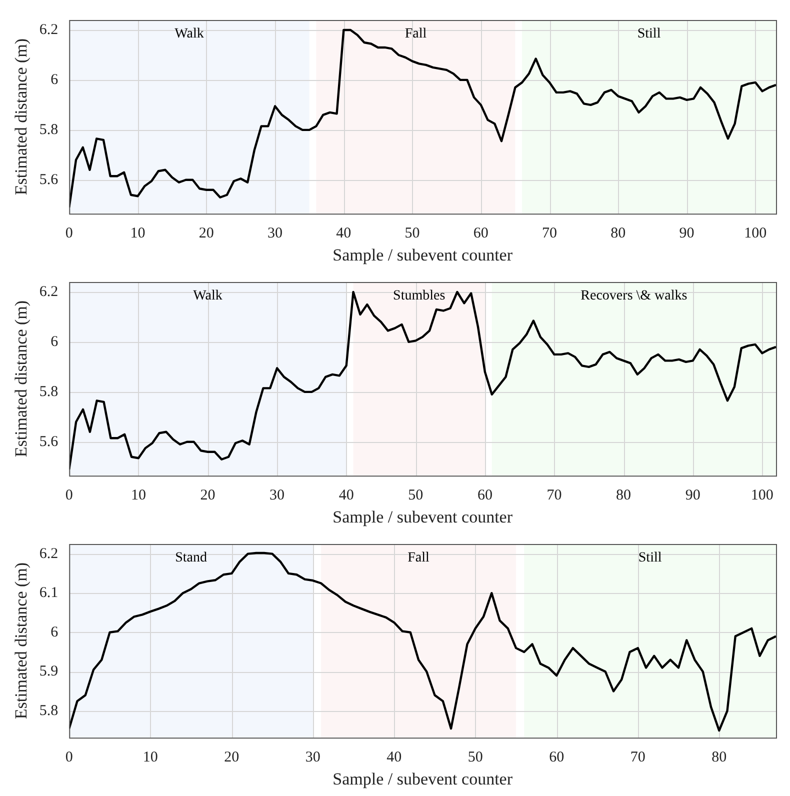  What do you see at coordinates (634, 296) in the screenshot?
I see `band-label: Recovers \& walks` at bounding box center [634, 296].